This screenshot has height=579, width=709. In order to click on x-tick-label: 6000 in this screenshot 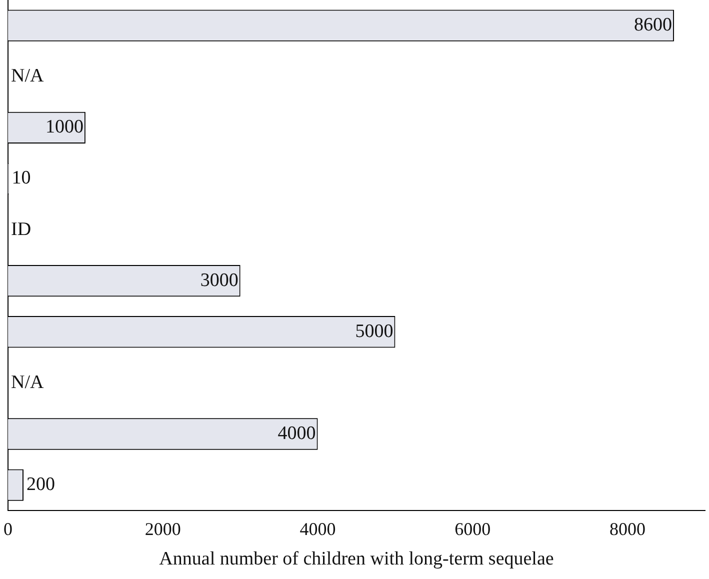, I will do `click(472, 529)`.